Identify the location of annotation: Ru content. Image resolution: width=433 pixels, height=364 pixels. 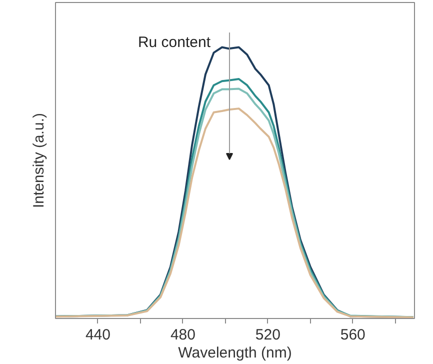
(175, 42).